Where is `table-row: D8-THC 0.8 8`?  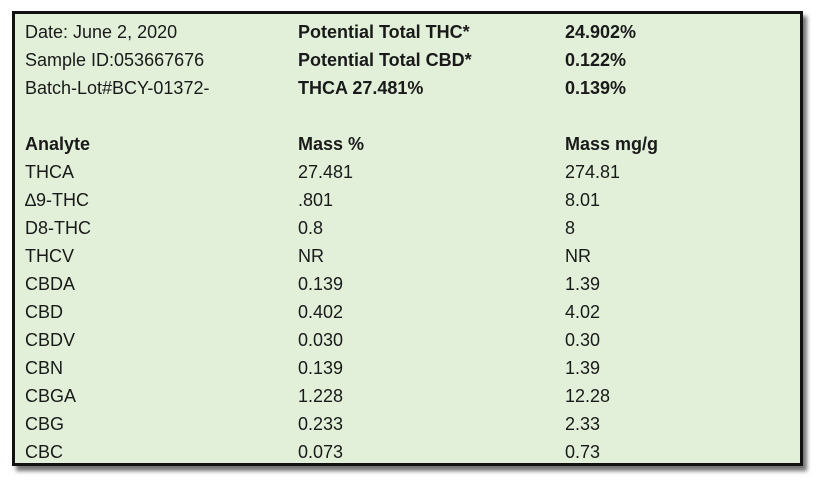
table-row: D8-THC 0.8 8 is located at coordinates (407, 228).